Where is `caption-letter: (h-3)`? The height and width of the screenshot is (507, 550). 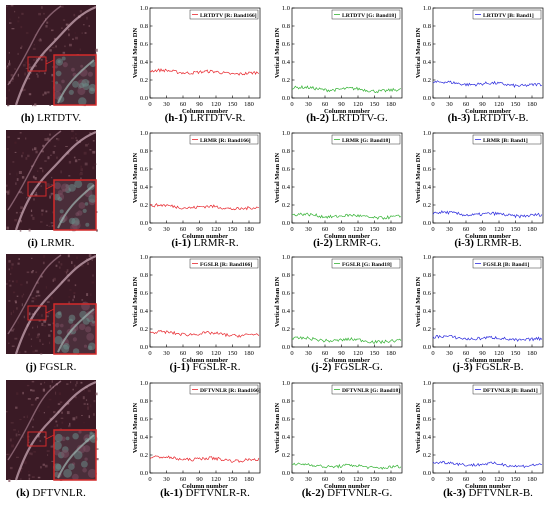 caption-letter: (h-3) is located at coordinates (460, 118).